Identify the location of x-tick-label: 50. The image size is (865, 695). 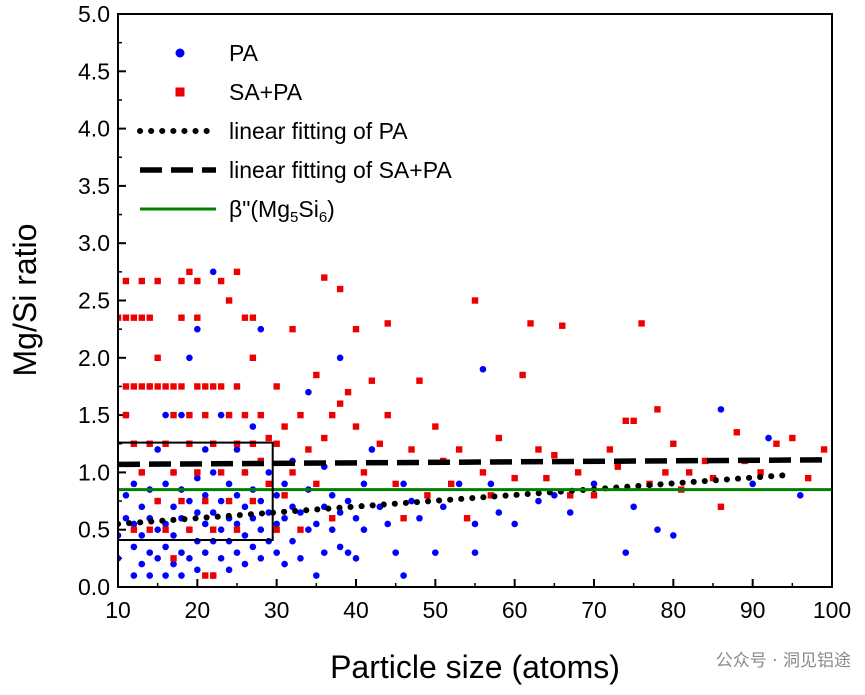
(436, 610).